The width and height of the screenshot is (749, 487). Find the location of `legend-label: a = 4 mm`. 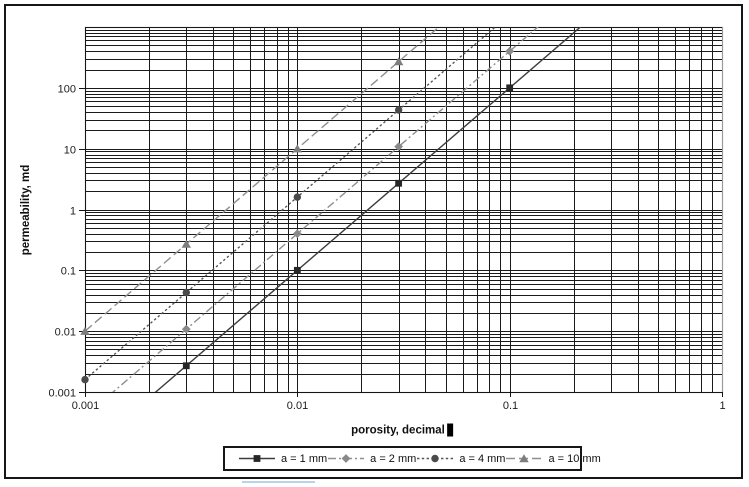

legend-label: a = 4 mm is located at coordinates (482, 458).